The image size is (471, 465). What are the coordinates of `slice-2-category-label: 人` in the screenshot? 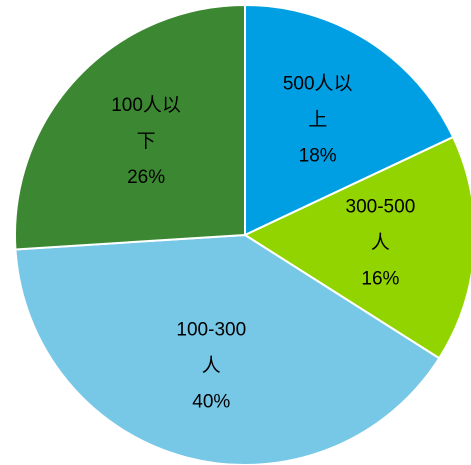 It's located at (211, 365).